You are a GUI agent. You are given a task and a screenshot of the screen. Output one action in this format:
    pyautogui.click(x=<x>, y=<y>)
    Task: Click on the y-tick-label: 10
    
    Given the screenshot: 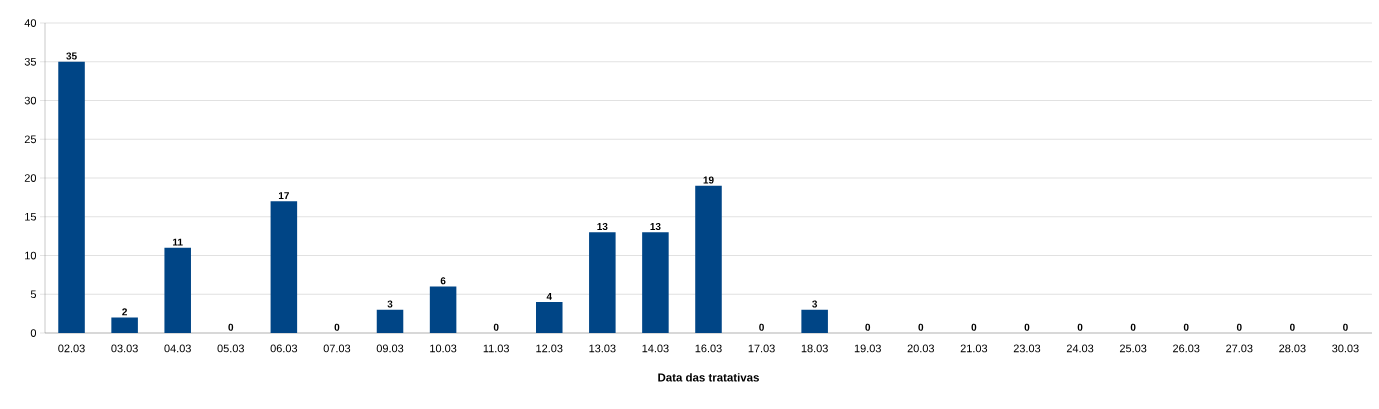 What is the action you would take?
    pyautogui.click(x=31, y=255)
    